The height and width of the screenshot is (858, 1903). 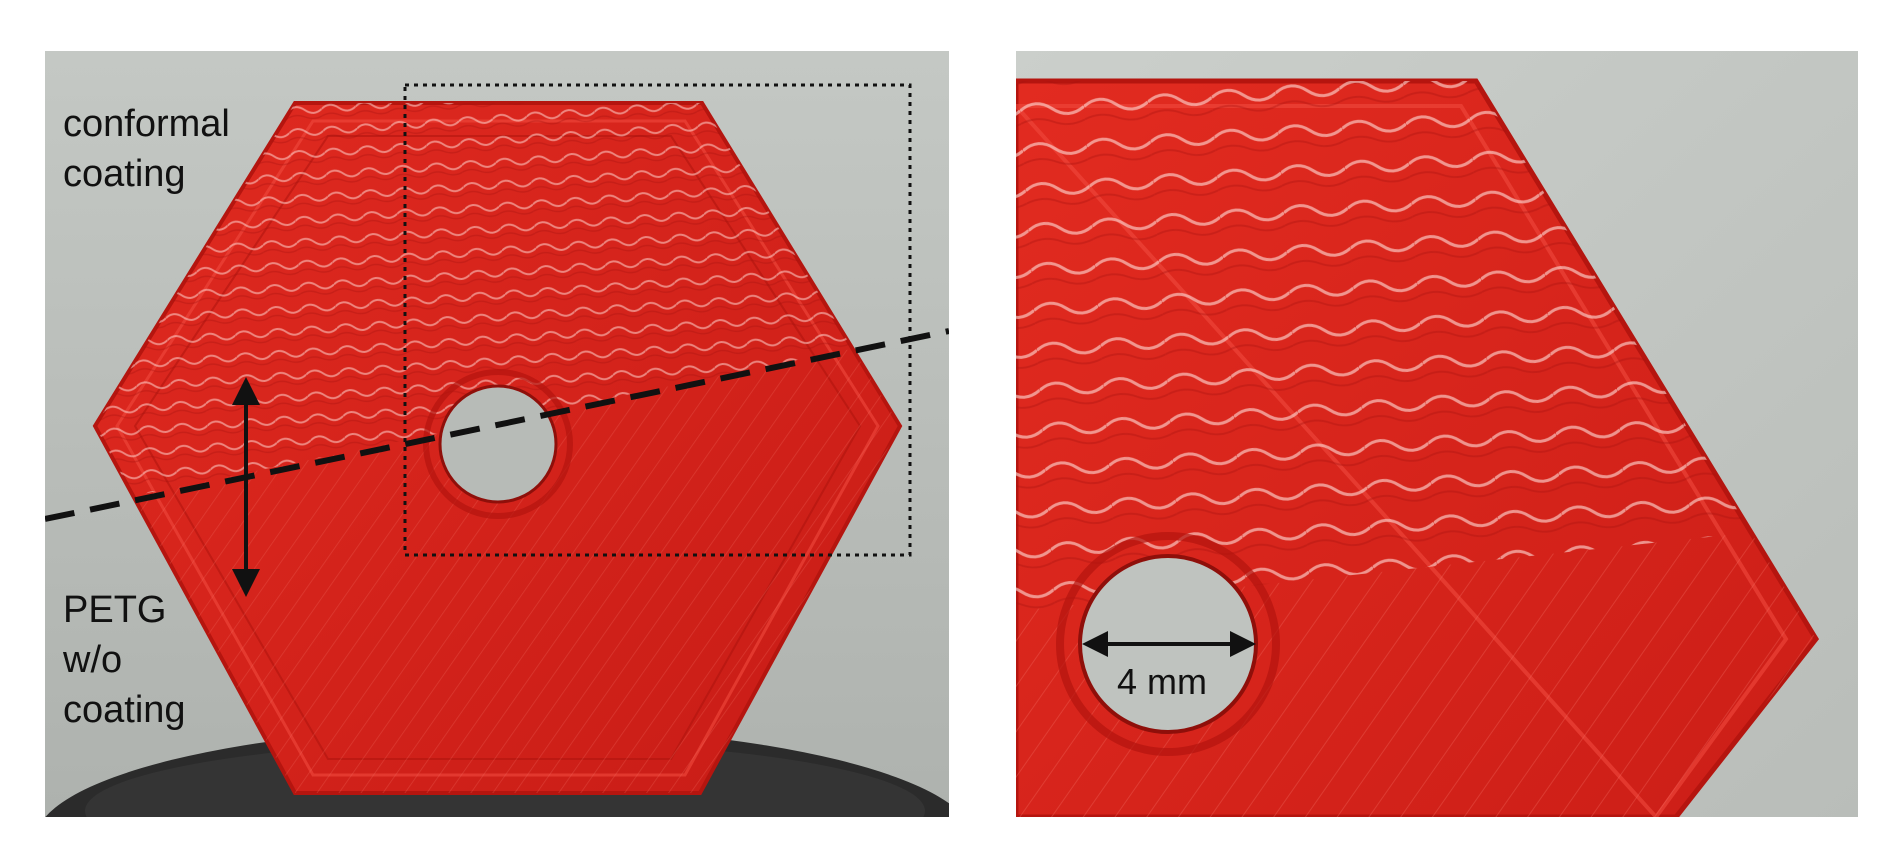 What do you see at coordinates (498, 444) in the screenshot?
I see `hole` at bounding box center [498, 444].